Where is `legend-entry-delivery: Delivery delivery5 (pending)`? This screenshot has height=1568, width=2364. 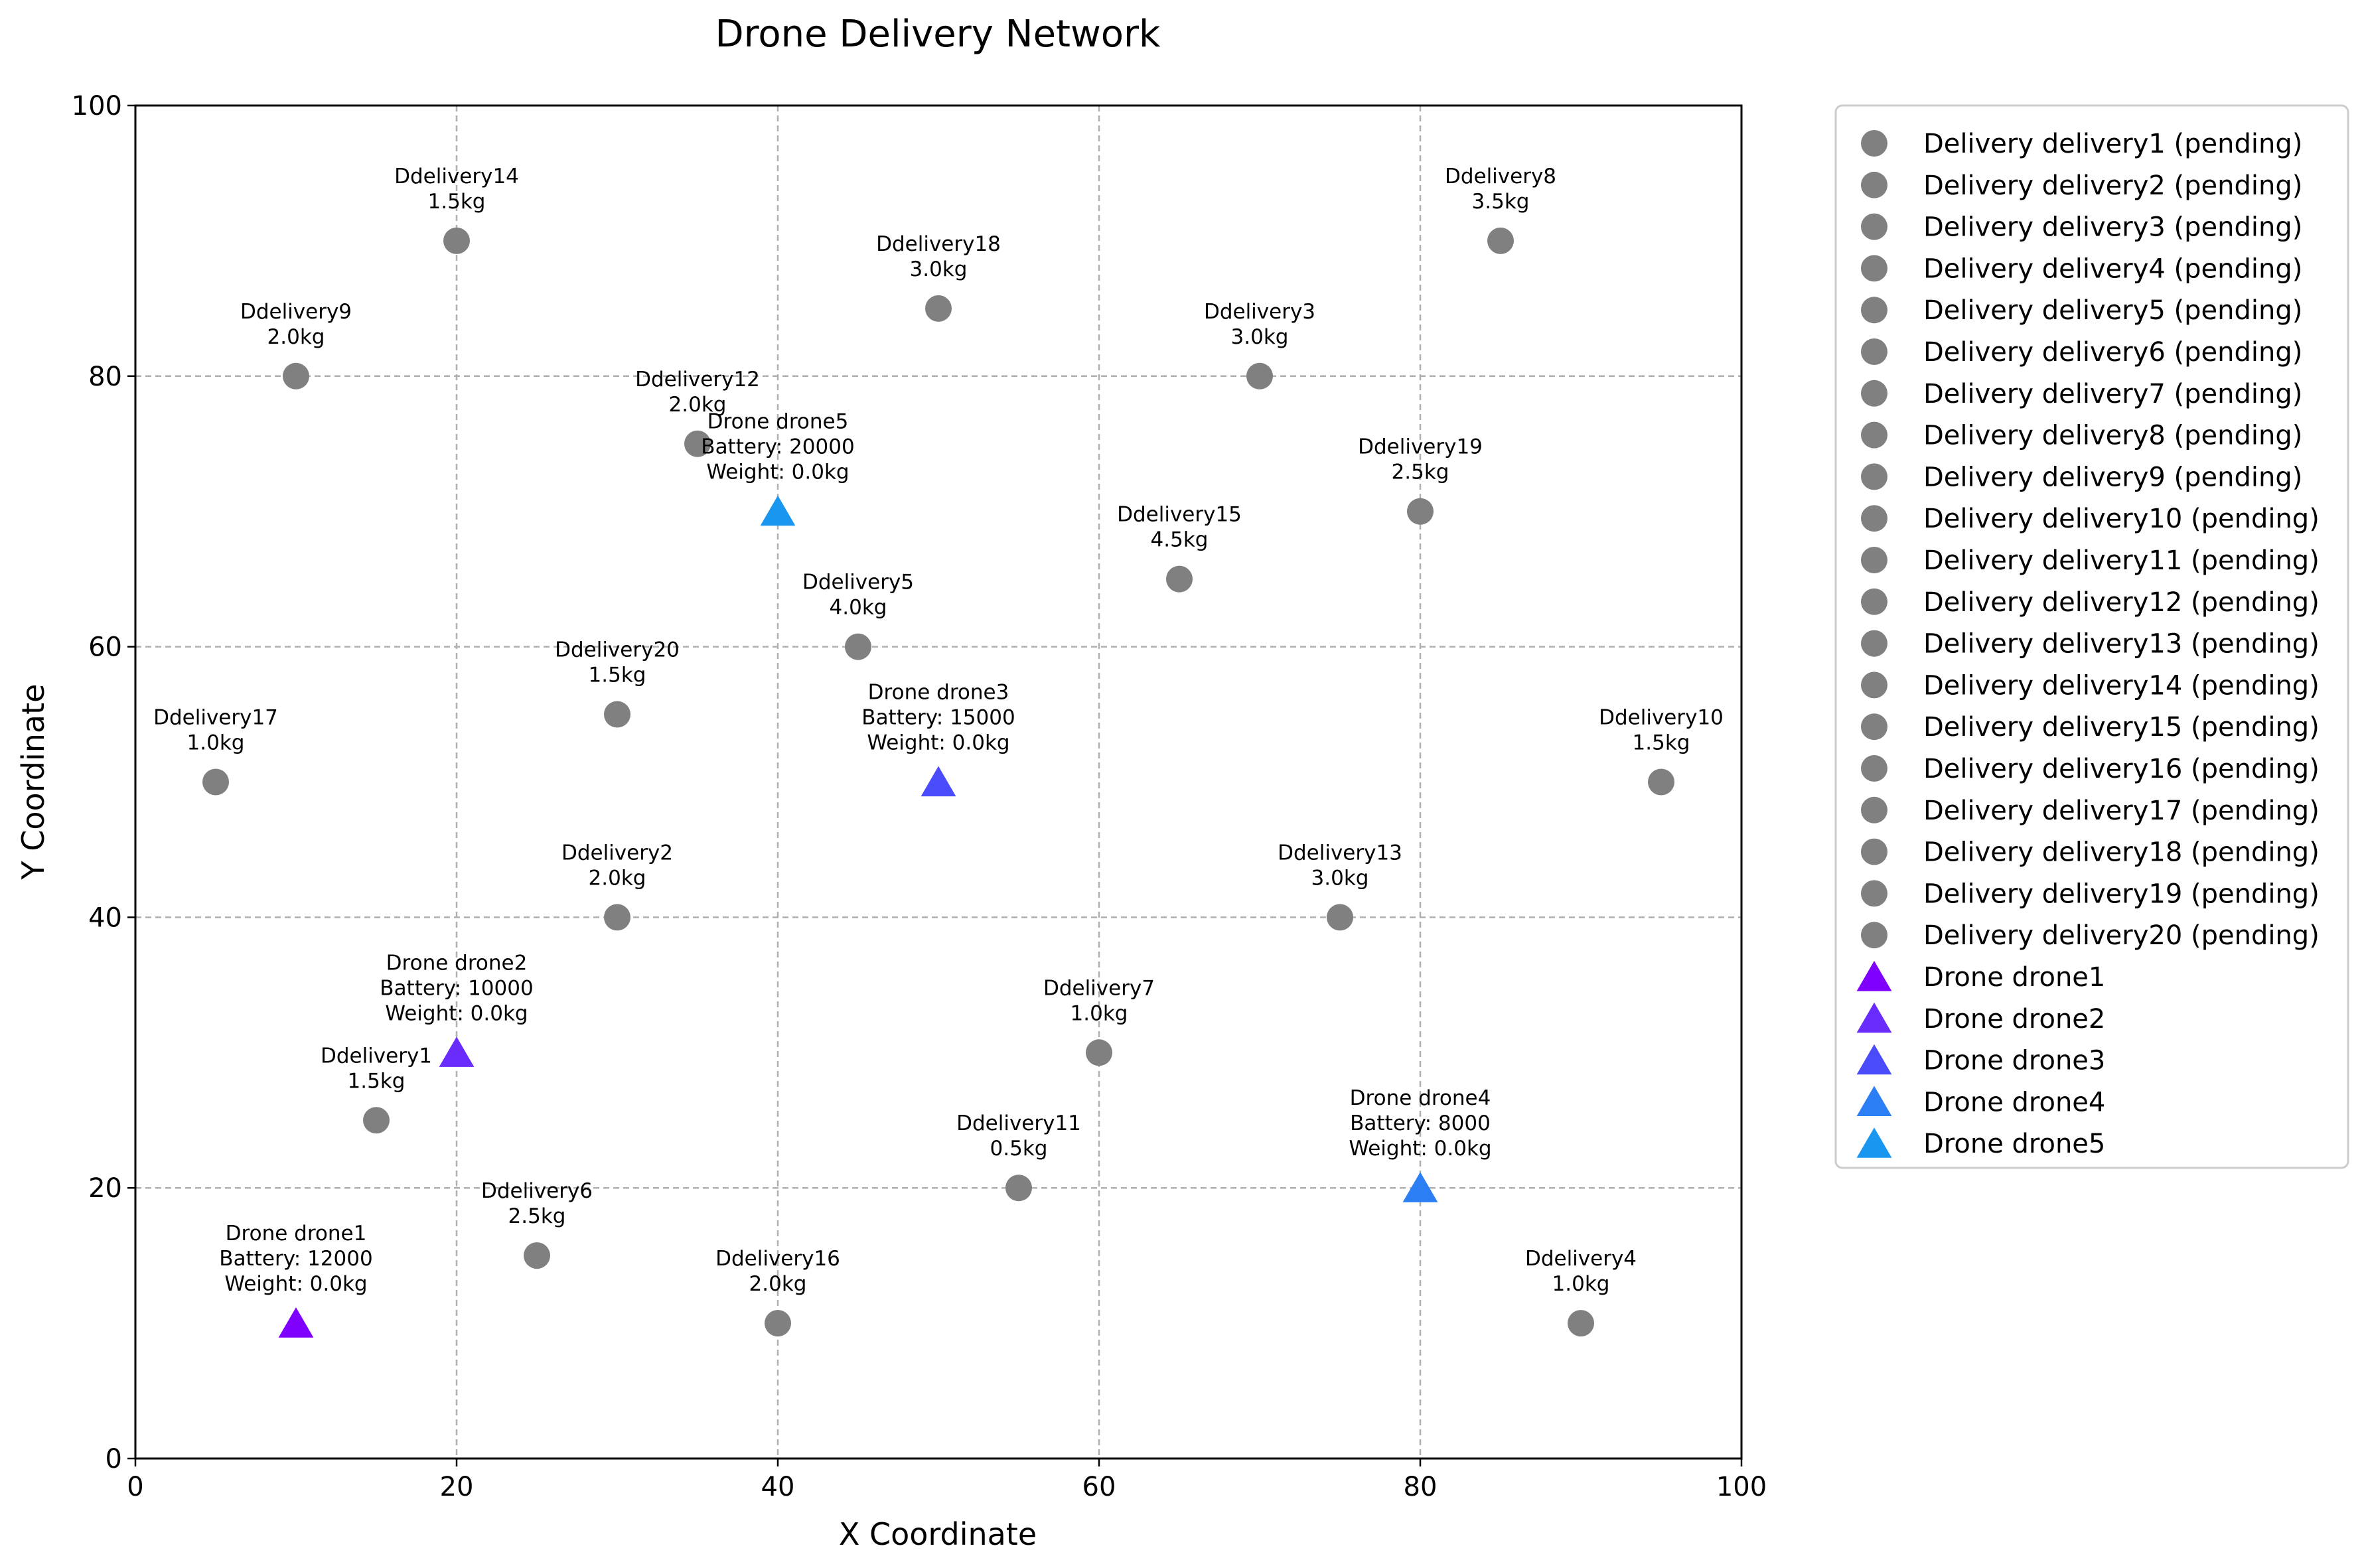
legend-entry-delivery: Delivery delivery5 (pending) is located at coordinates (2112, 310).